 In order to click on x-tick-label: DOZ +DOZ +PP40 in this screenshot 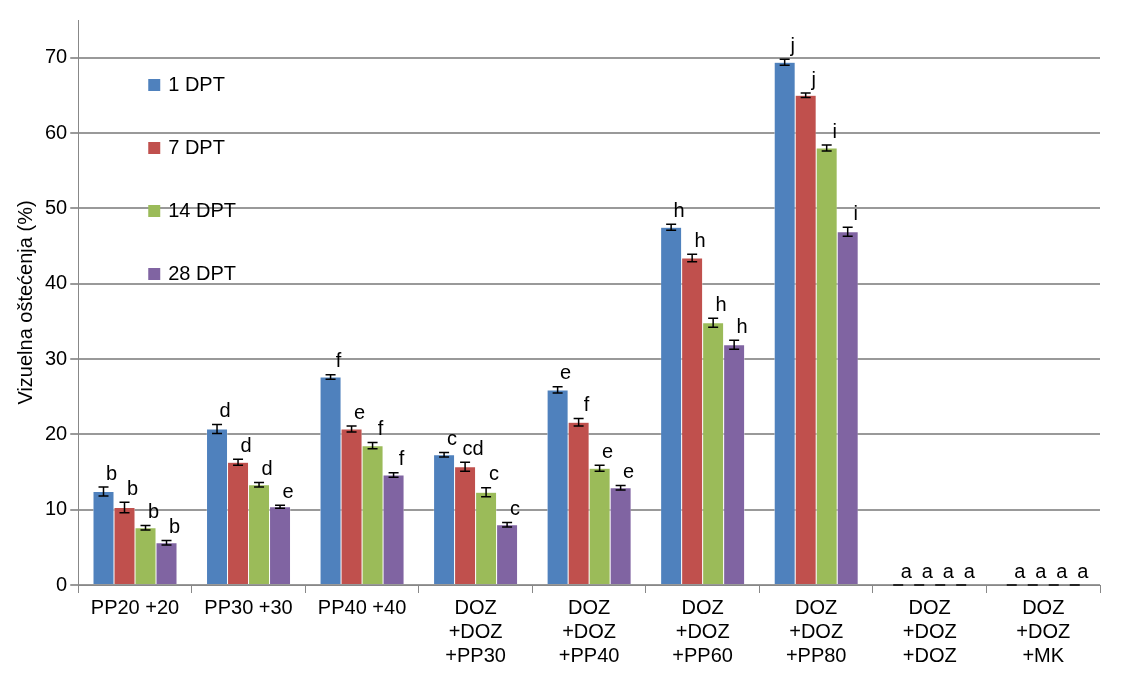, I will do `click(589, 630)`.